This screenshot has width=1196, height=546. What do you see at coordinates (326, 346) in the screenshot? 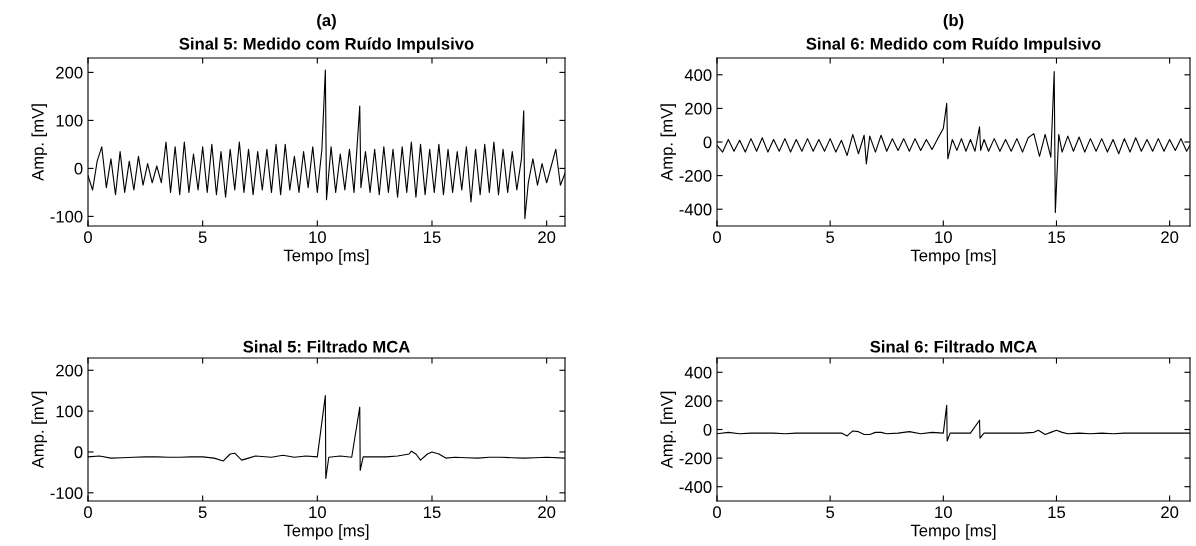
I see `chart-title: Sinal 5: Filtrado MCA` at bounding box center [326, 346].